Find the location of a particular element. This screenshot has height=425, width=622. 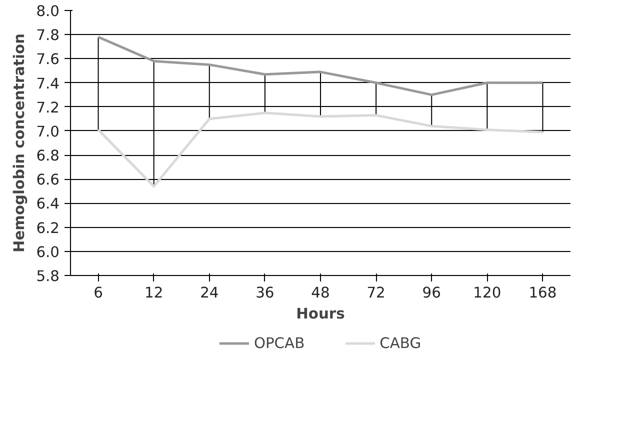

y-tick-label: 6.8 is located at coordinates (48, 156).